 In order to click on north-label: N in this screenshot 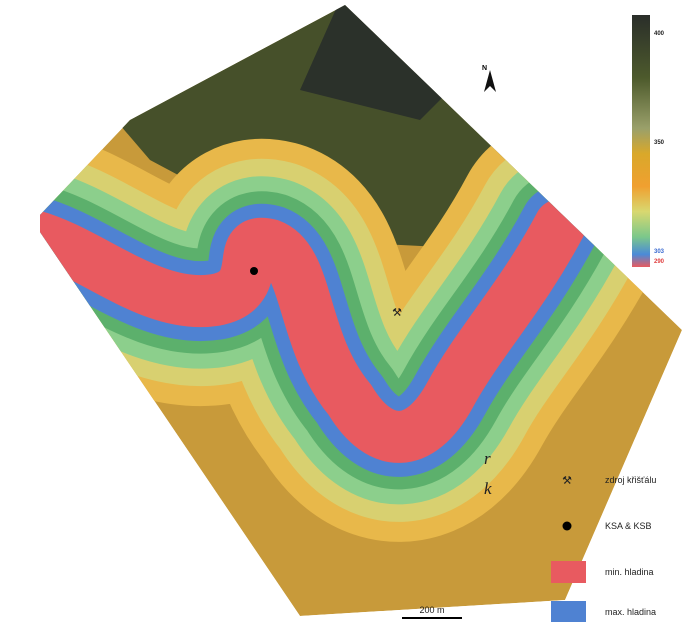, I will do `click(484, 68)`.